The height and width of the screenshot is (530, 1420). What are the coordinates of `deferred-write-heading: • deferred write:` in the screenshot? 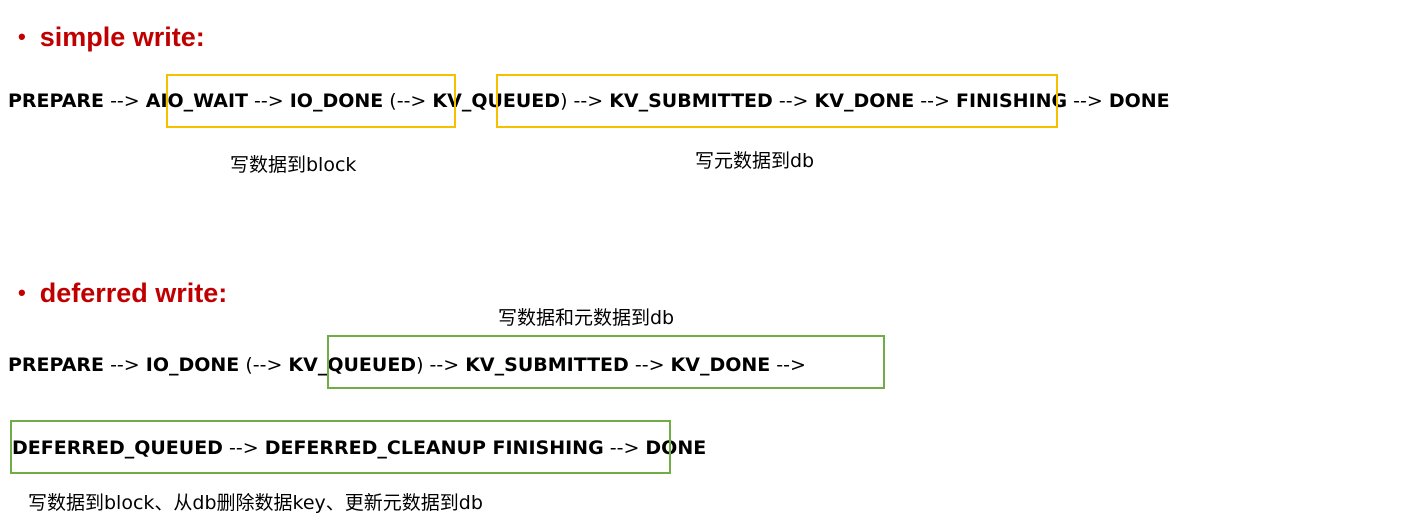 It's located at (122, 293).